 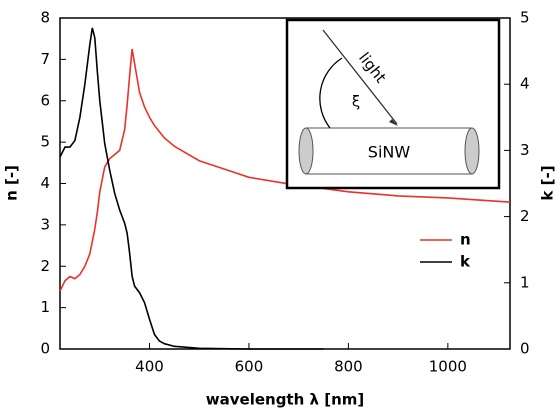 I want to click on x-axis-title: wavelength λ [nm], so click(x=285, y=400).